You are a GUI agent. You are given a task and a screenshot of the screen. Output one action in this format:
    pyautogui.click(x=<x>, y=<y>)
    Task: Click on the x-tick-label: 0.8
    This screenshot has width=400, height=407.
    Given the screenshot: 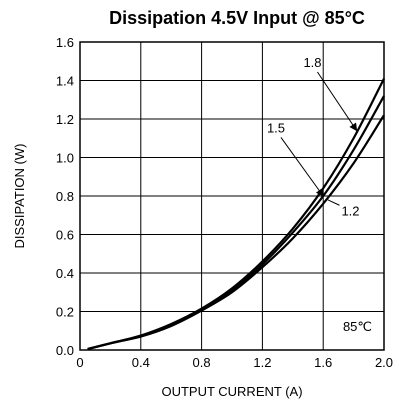 What is the action you would take?
    pyautogui.click(x=202, y=362)
    